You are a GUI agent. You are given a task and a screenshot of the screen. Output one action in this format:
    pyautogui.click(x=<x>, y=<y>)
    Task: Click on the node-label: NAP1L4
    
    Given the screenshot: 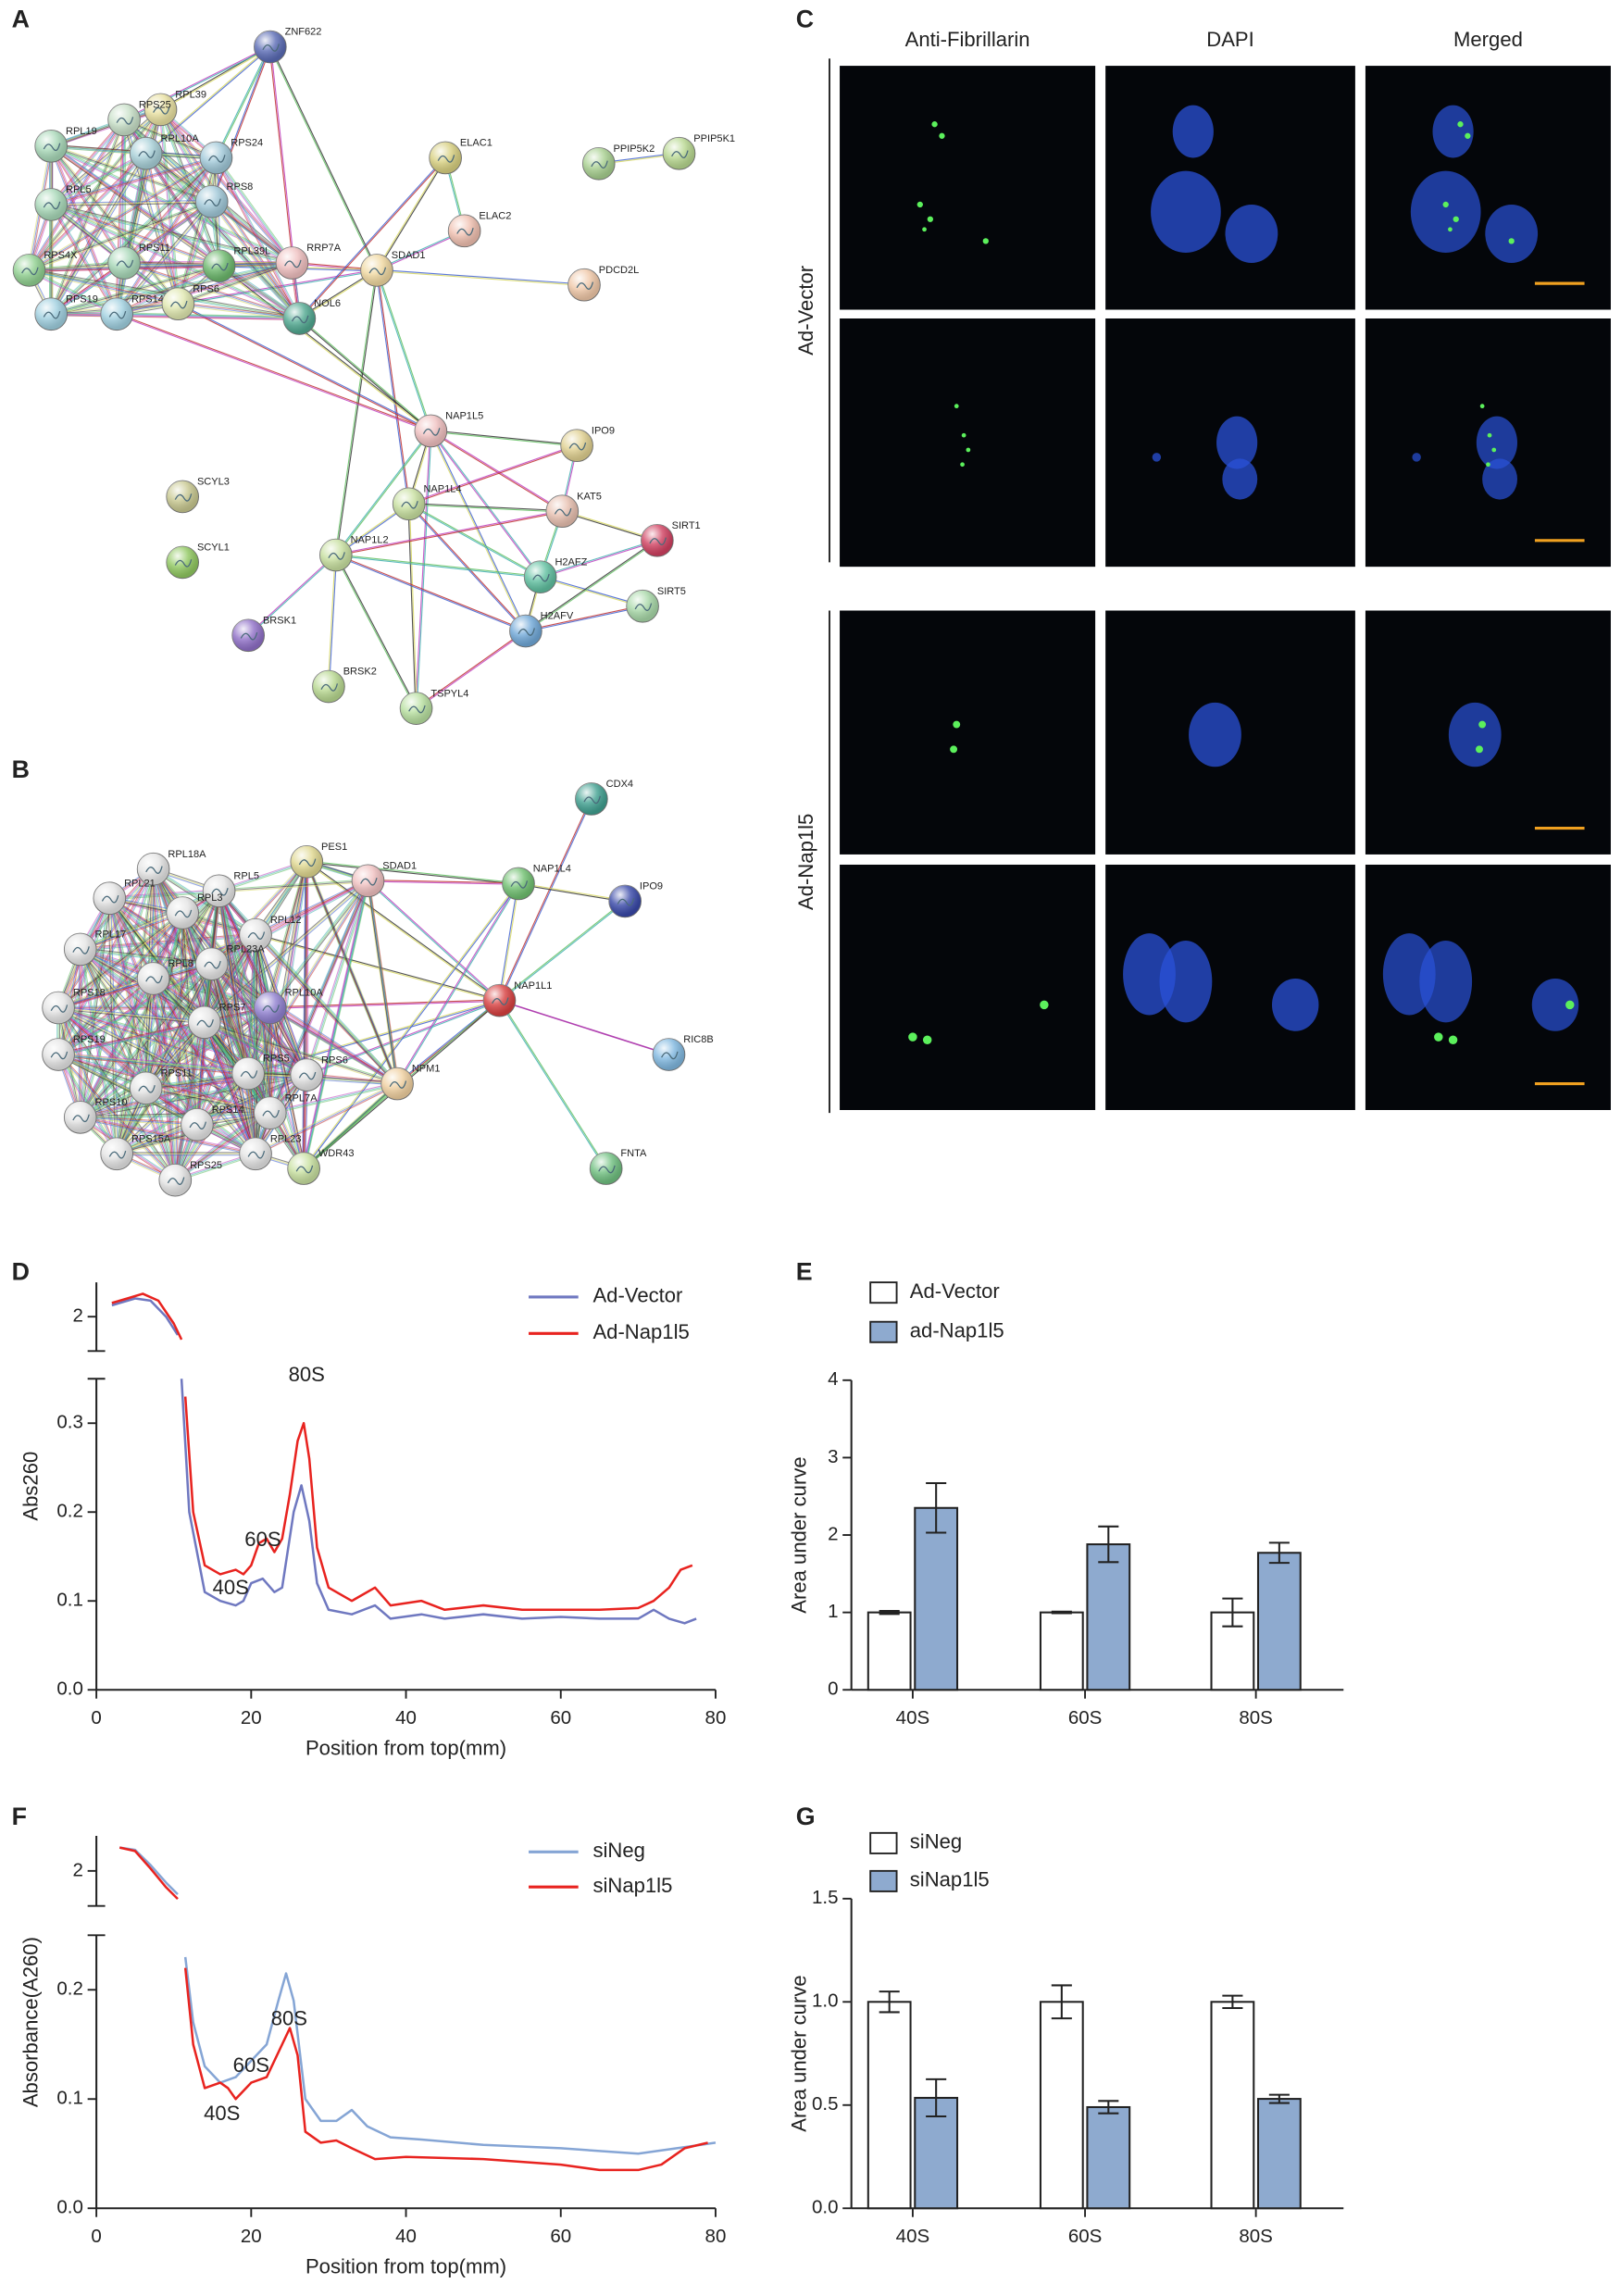 What is the action you would take?
    pyautogui.click(x=442, y=489)
    